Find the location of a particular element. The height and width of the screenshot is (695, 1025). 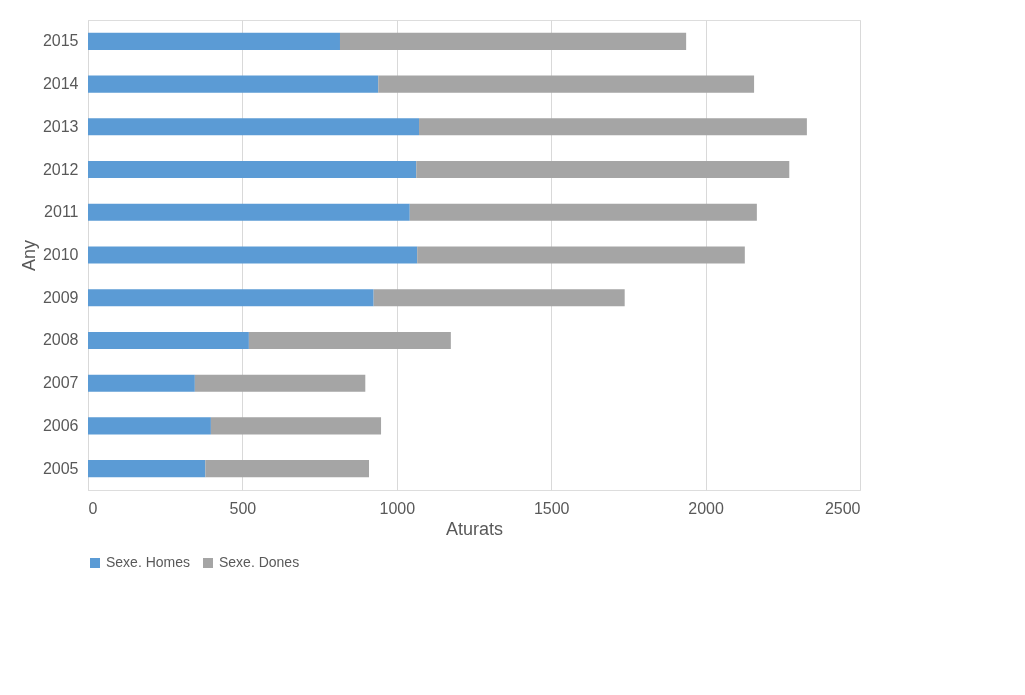

y-tick-label: 2009 is located at coordinates (60, 297).